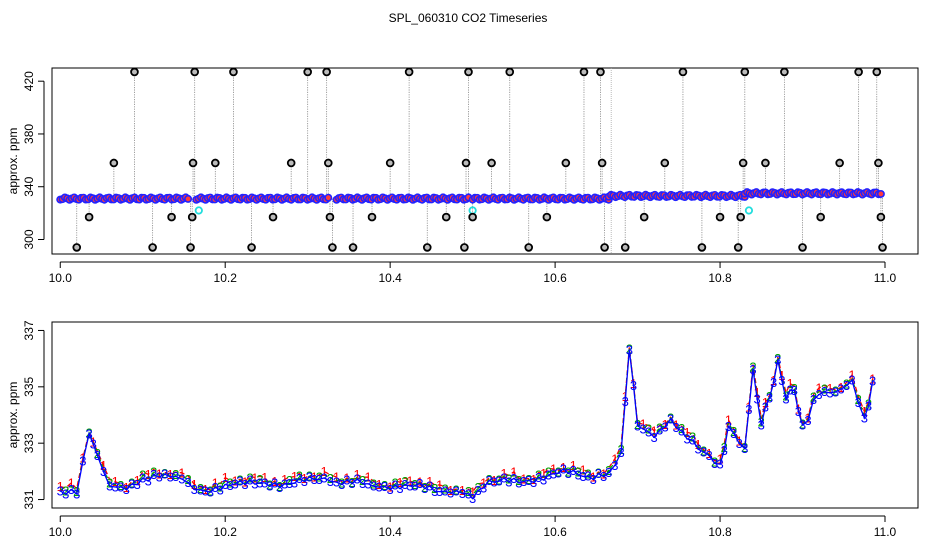 This screenshot has width=936, height=540. I want to click on panel-2-x-tick-label: 10.8, so click(720, 532).